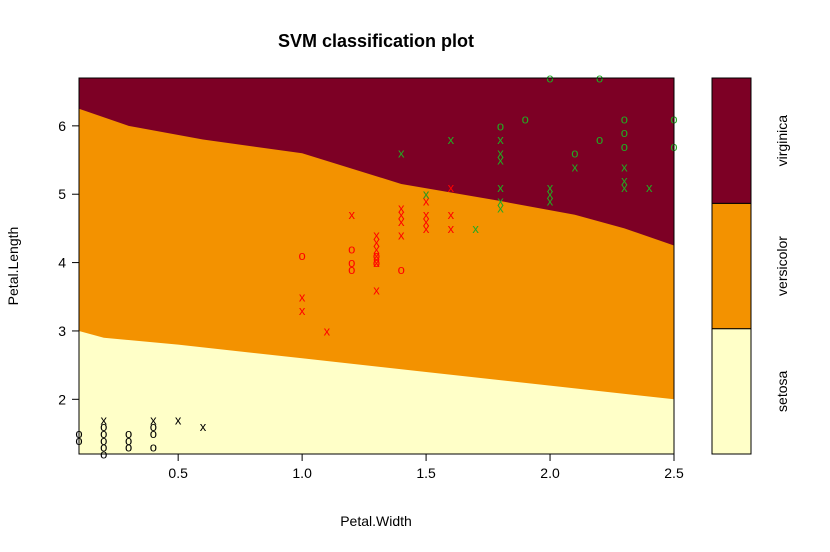 This screenshot has height=552, width=830. I want to click on color-key-legend: setosa versicolor virginica, so click(750, 266).